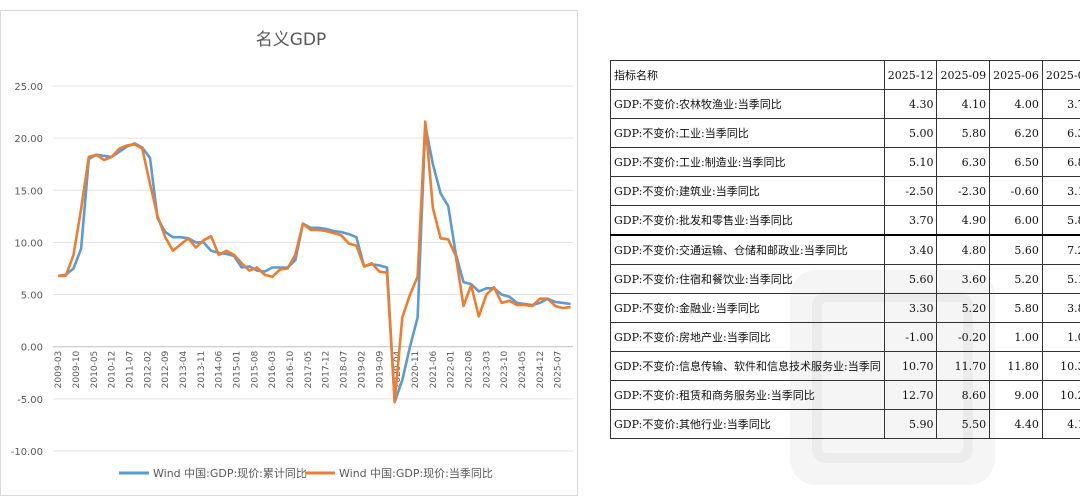 This screenshot has height=501, width=1080. I want to click on table-row: GDP:不变价:房地产业:当季同比-1.00-0.201.001.00, so click(845, 337).